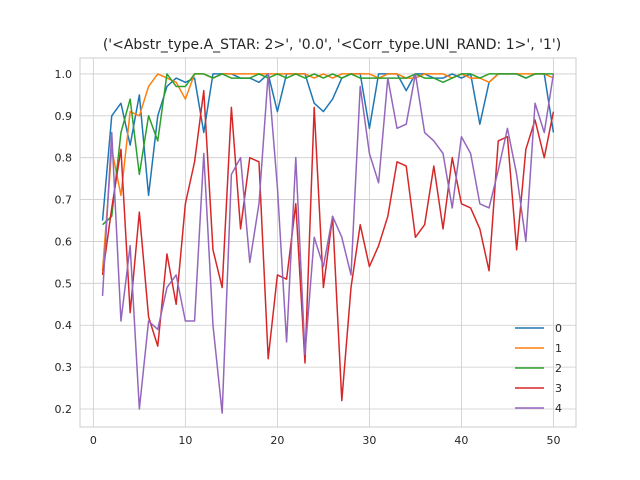 This screenshot has width=640, height=480. What do you see at coordinates (64, 200) in the screenshot?
I see `y-tick-label: 0.7` at bounding box center [64, 200].